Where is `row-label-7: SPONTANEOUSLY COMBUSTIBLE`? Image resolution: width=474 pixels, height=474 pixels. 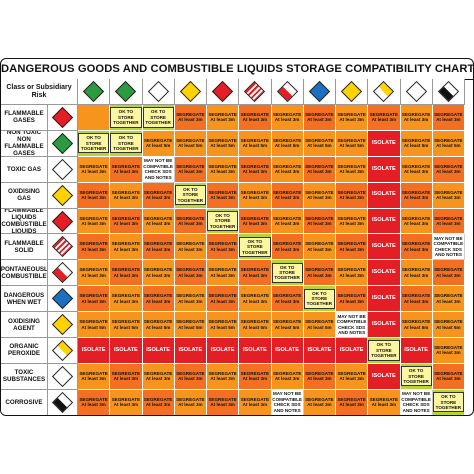 row-label-7: SPONTANEOUSLY COMBUSTIBLE is located at coordinates (24, 273).